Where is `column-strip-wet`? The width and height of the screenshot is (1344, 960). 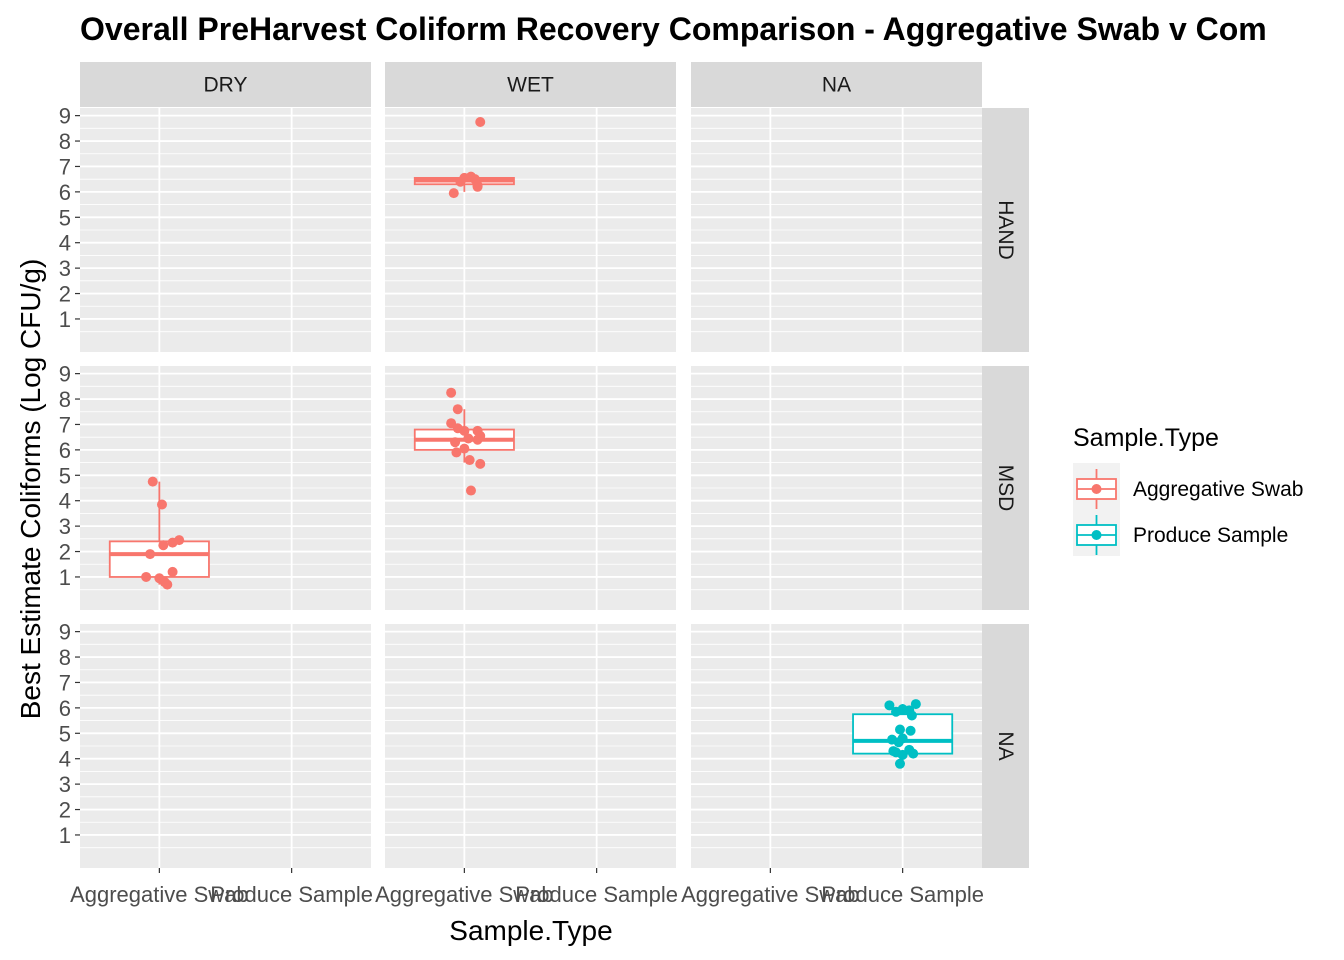
column-strip-wet is located at coordinates (530, 84).